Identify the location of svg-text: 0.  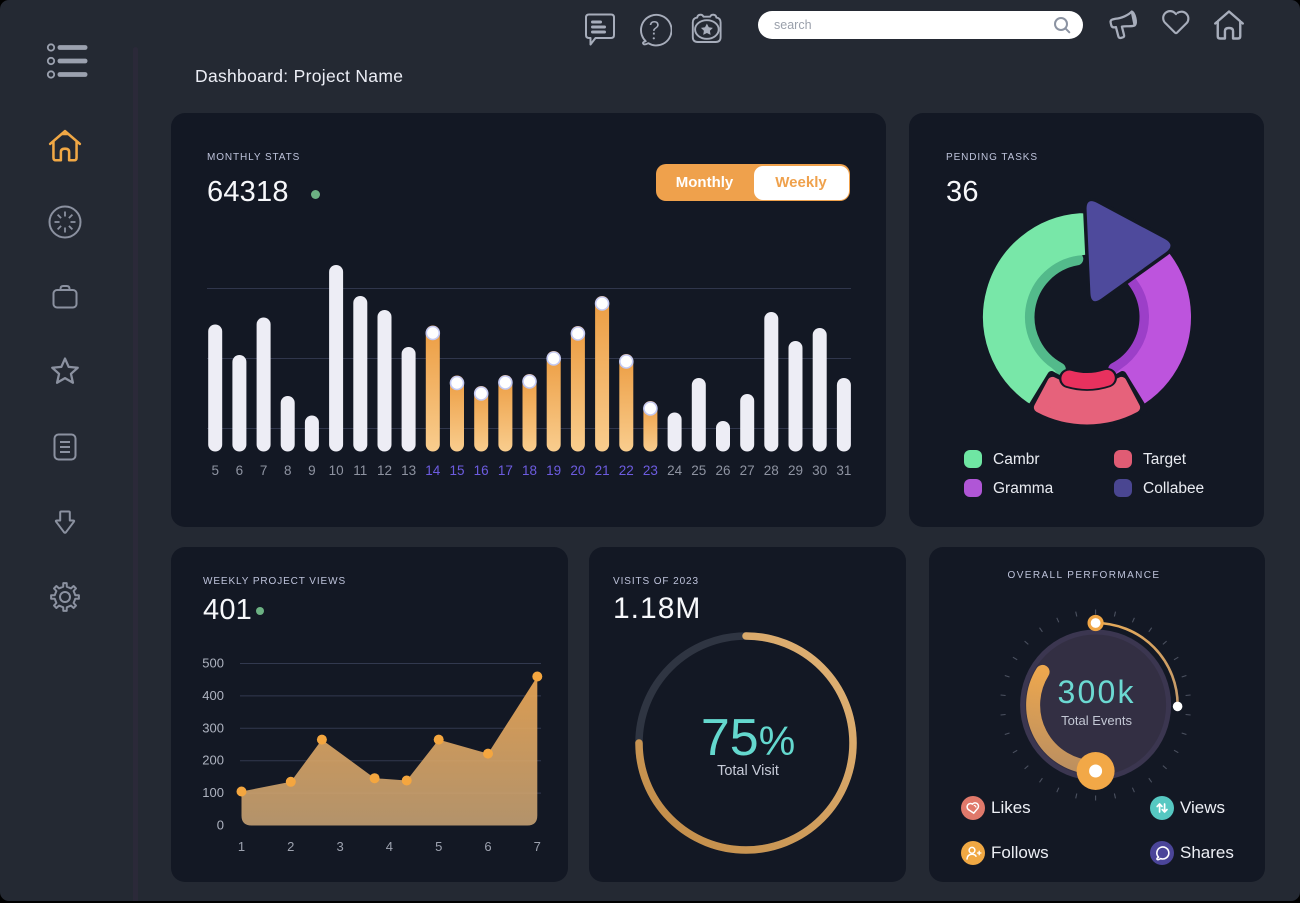
(220, 825).